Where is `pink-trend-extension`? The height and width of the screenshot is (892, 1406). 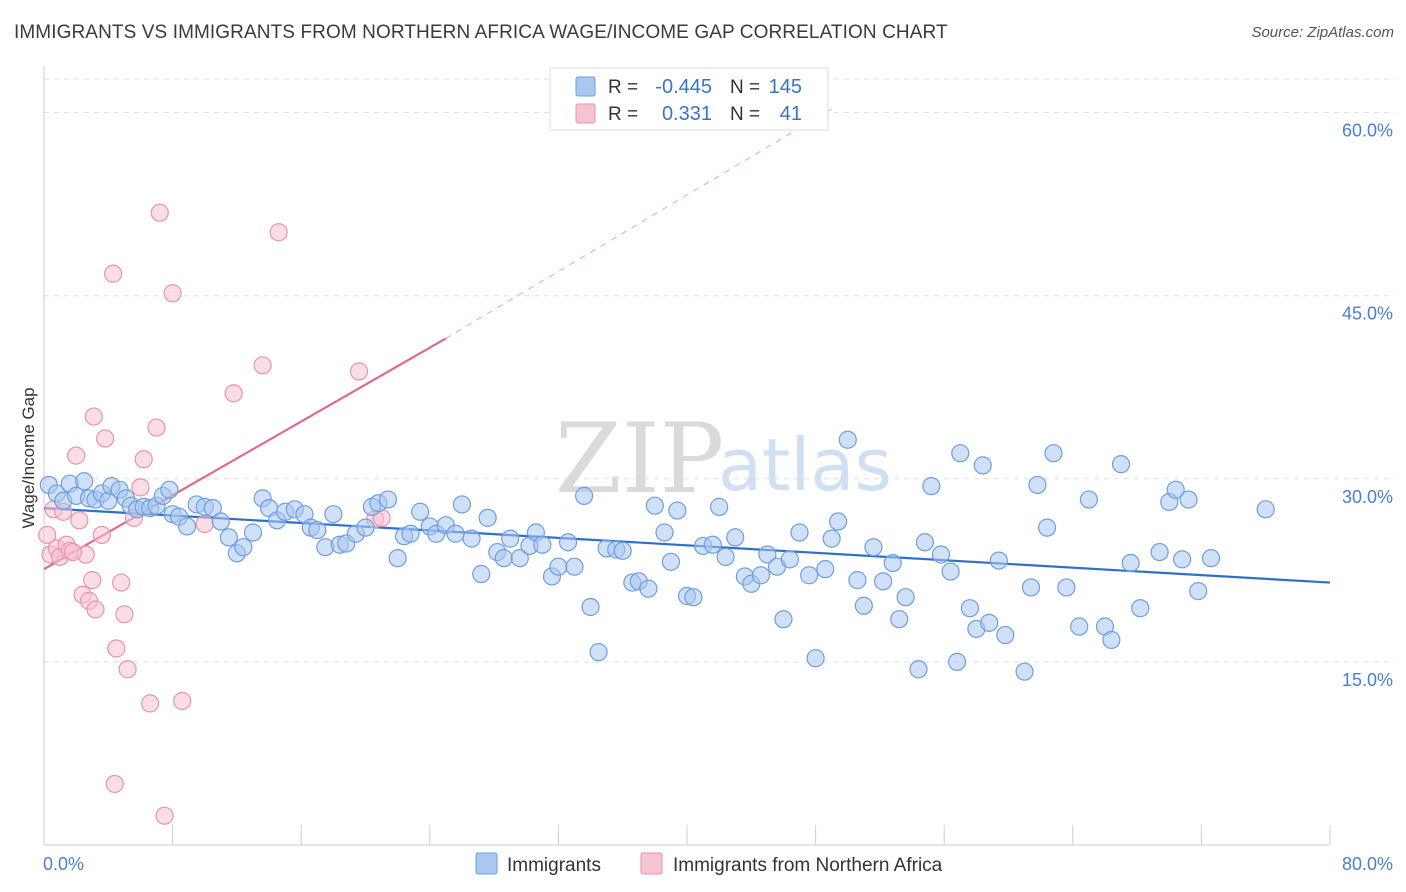
pink-trend-extension is located at coordinates (638, 223).